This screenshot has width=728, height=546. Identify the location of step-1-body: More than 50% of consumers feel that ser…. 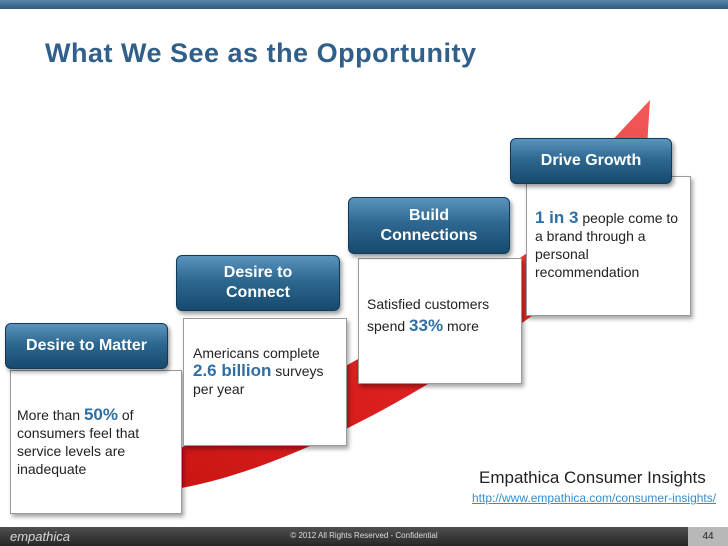
(78, 441).